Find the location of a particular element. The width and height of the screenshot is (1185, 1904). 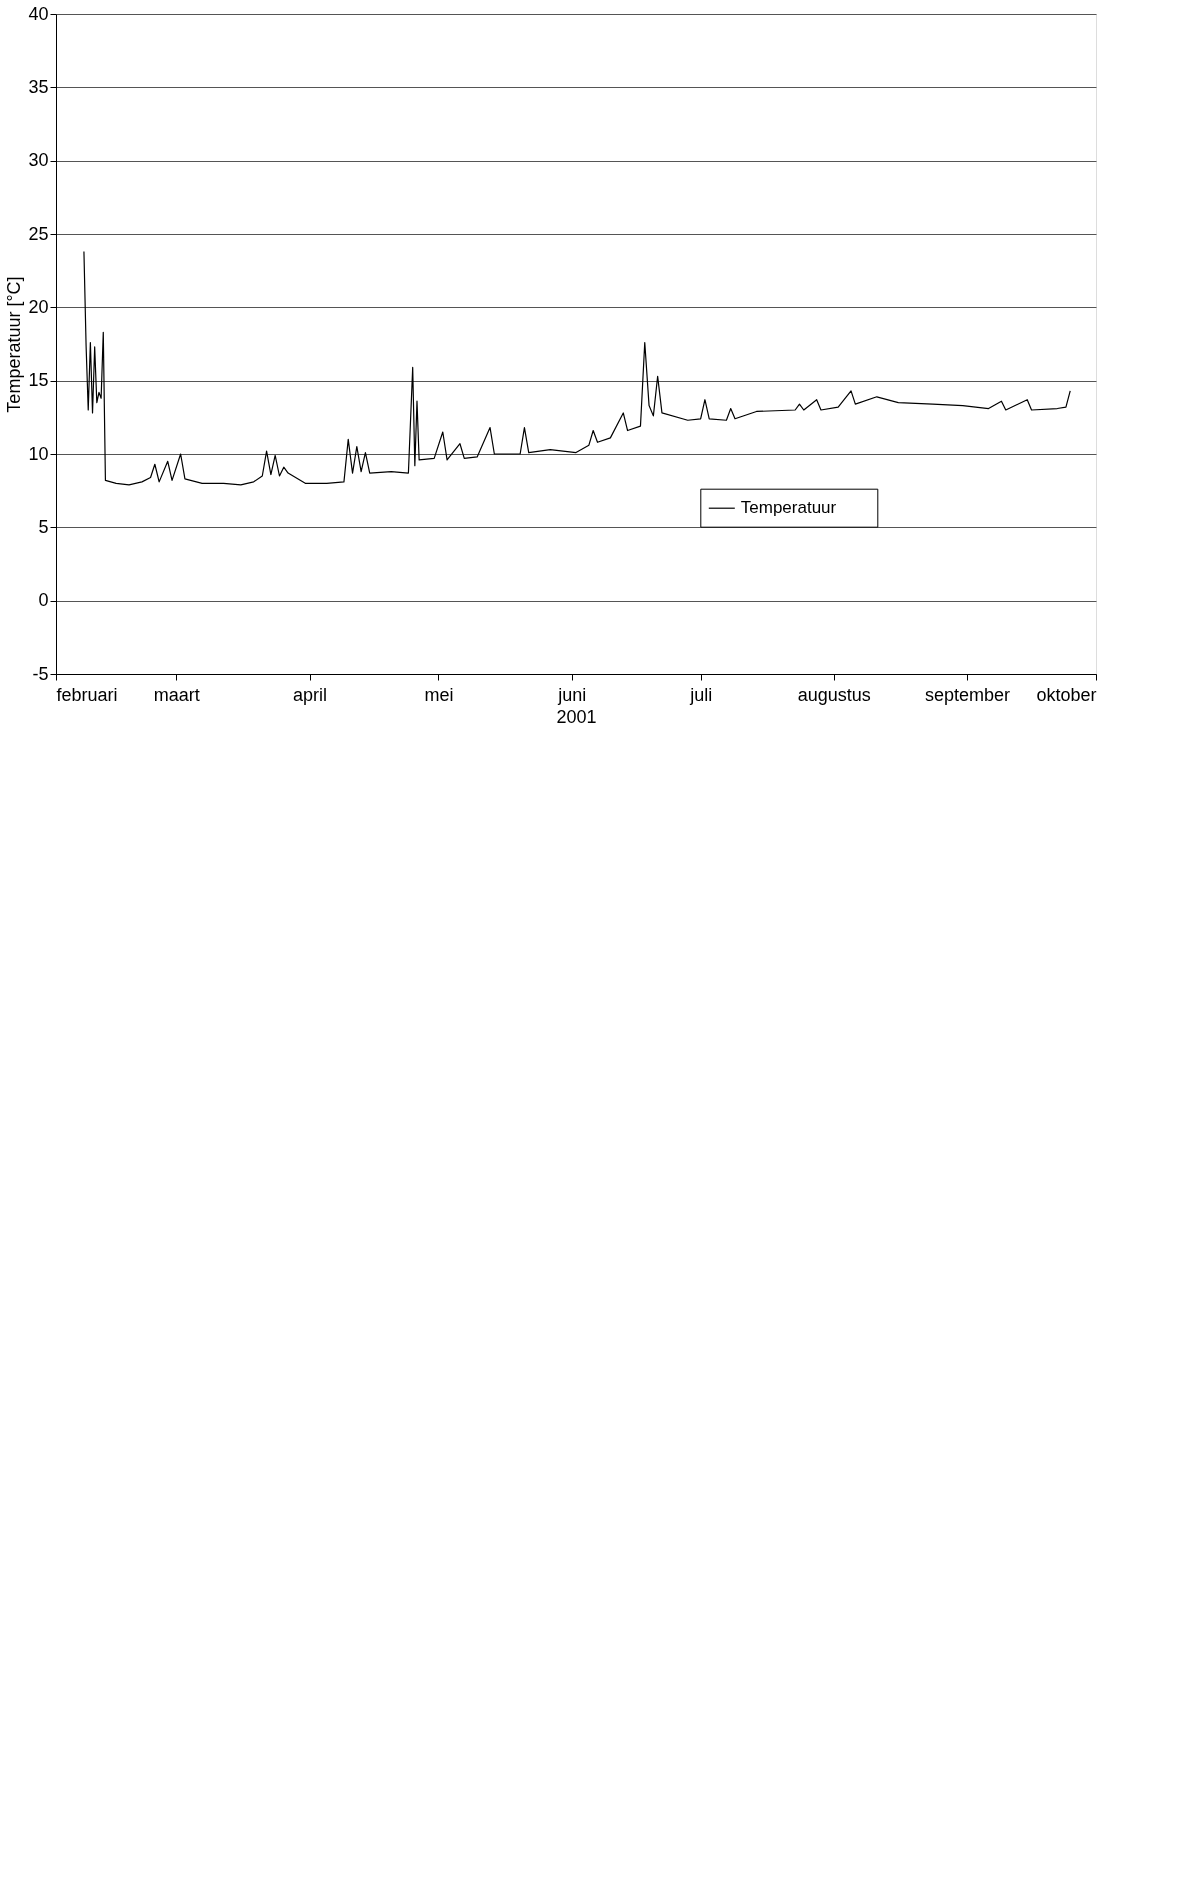

x-axis-title: 2001 is located at coordinates (576, 716).